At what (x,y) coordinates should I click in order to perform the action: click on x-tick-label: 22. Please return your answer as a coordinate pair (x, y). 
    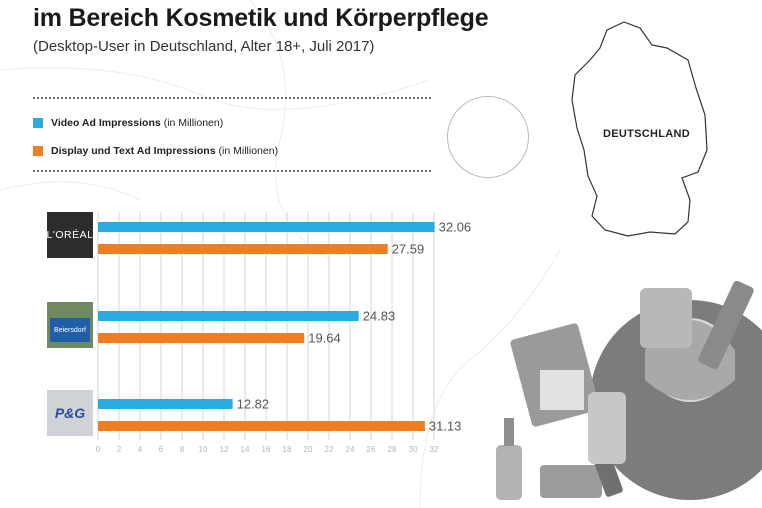
    Looking at the image, I should click on (329, 449).